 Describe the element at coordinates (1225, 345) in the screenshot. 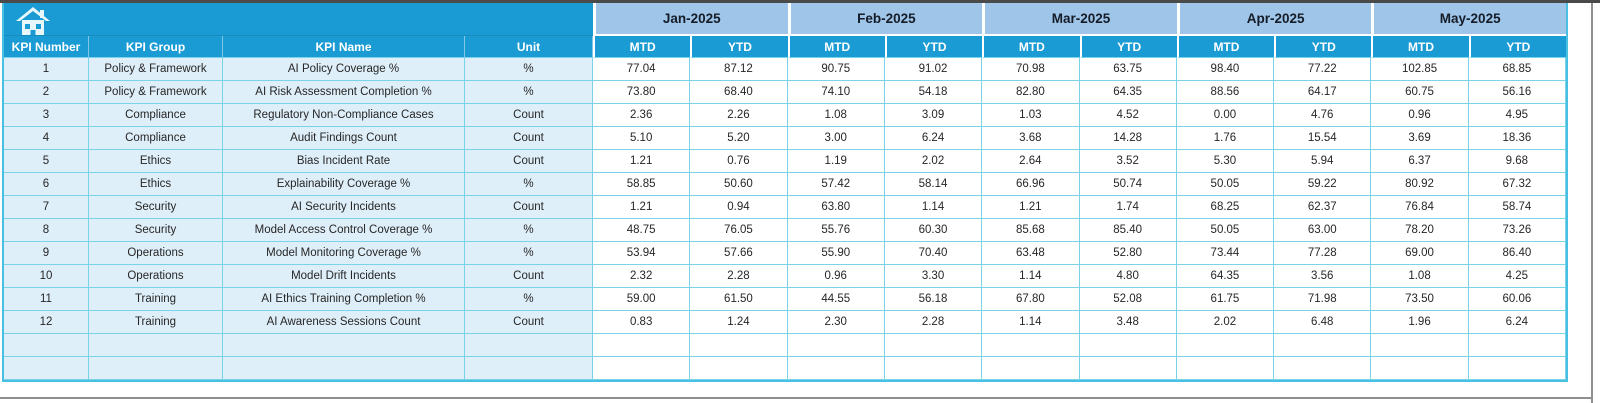

I see `cell-apr-2025-mtd-row13` at that location.